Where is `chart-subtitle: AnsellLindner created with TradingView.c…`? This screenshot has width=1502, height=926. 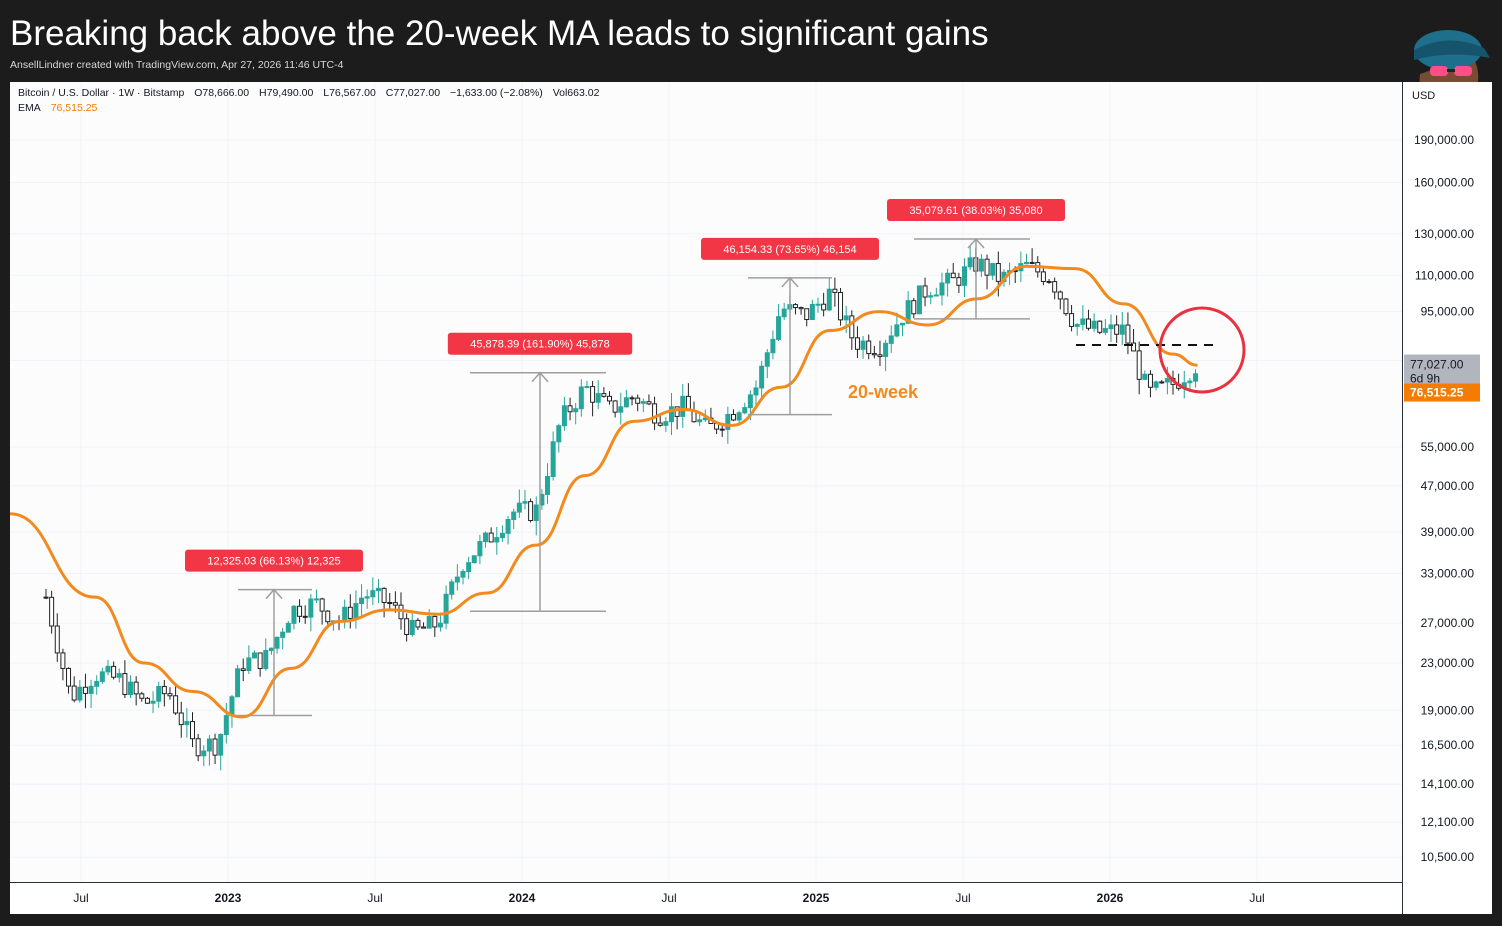
chart-subtitle: AnsellLindner created with TradingView.c… is located at coordinates (177, 65).